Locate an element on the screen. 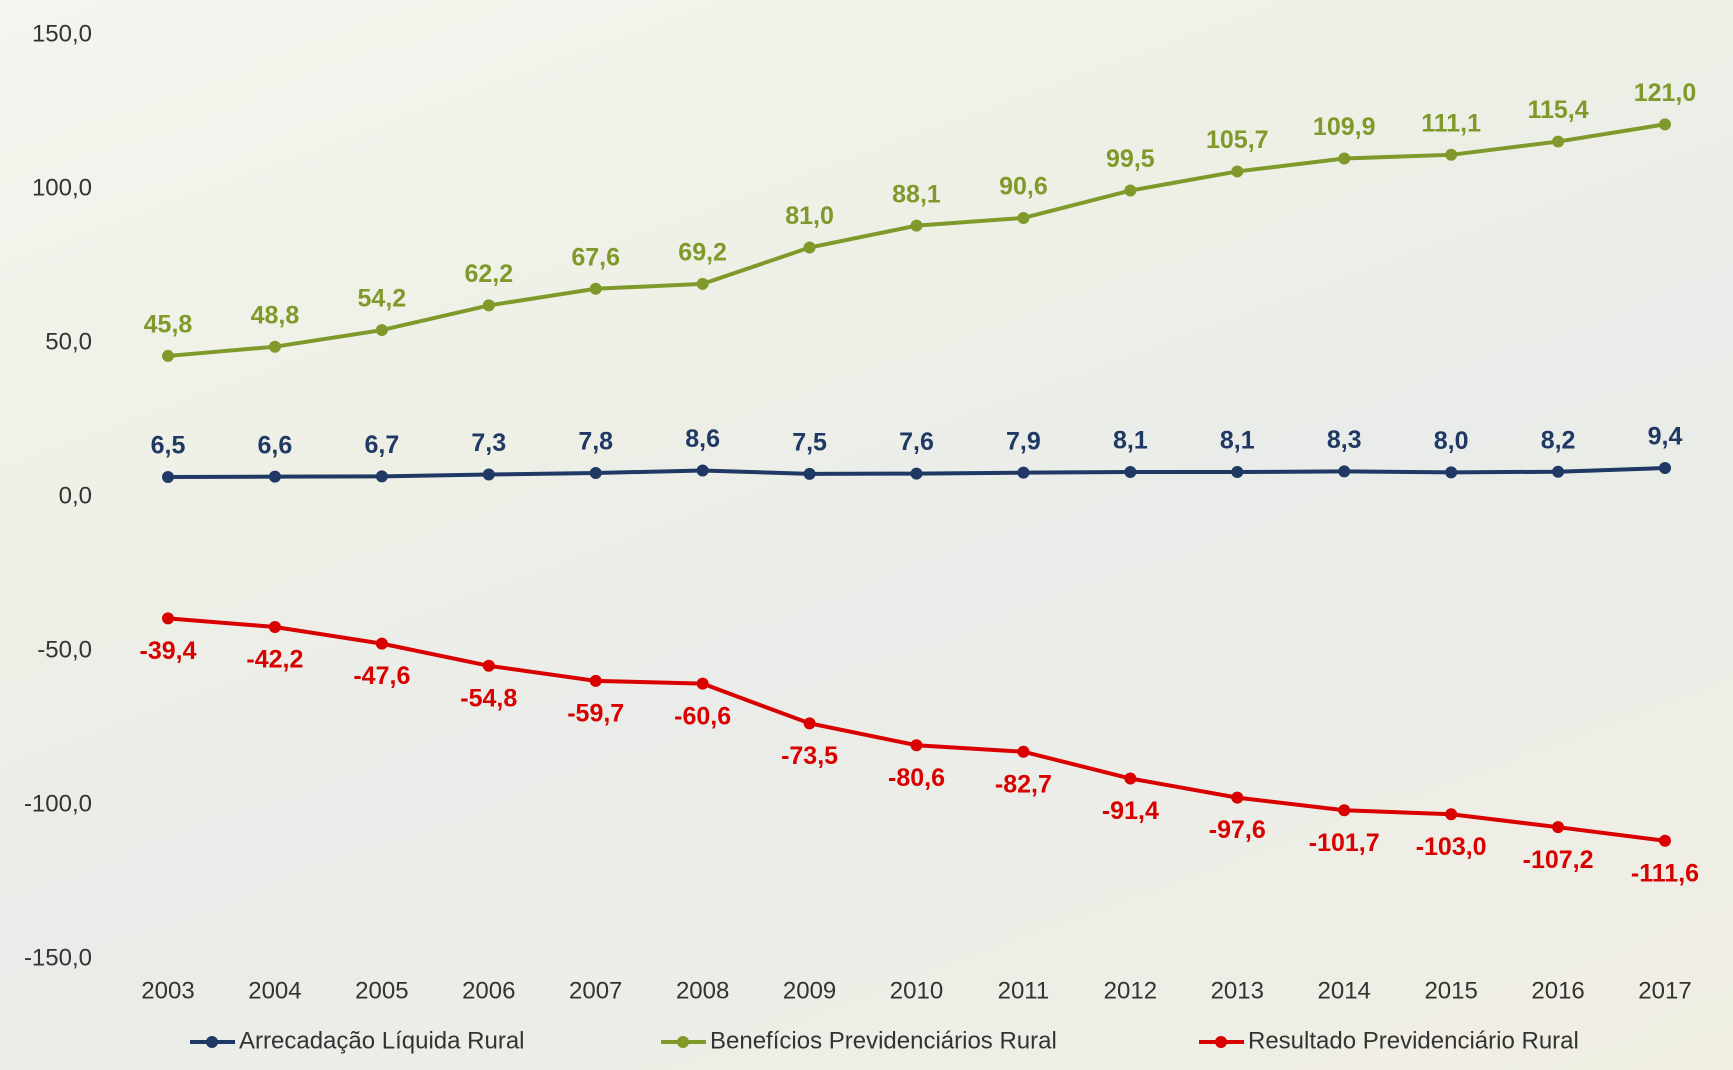  data-label: 6,5 is located at coordinates (168, 446).